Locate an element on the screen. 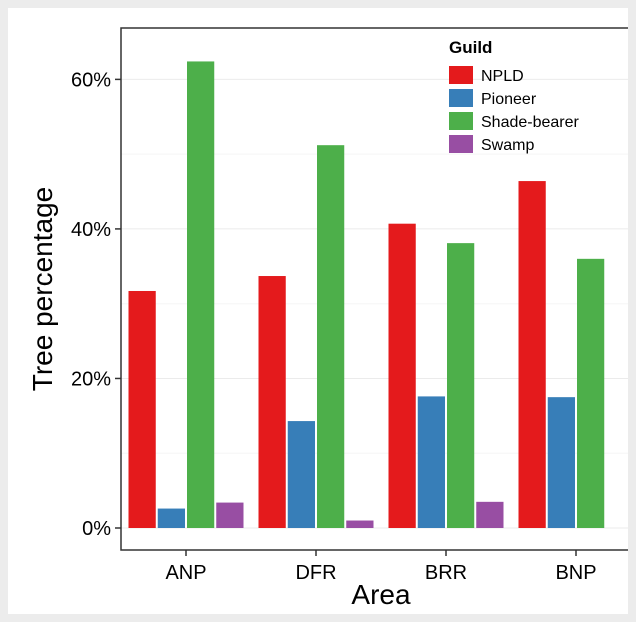 Image resolution: width=636 pixels, height=622 pixels. bar-npld-anp is located at coordinates (142, 409).